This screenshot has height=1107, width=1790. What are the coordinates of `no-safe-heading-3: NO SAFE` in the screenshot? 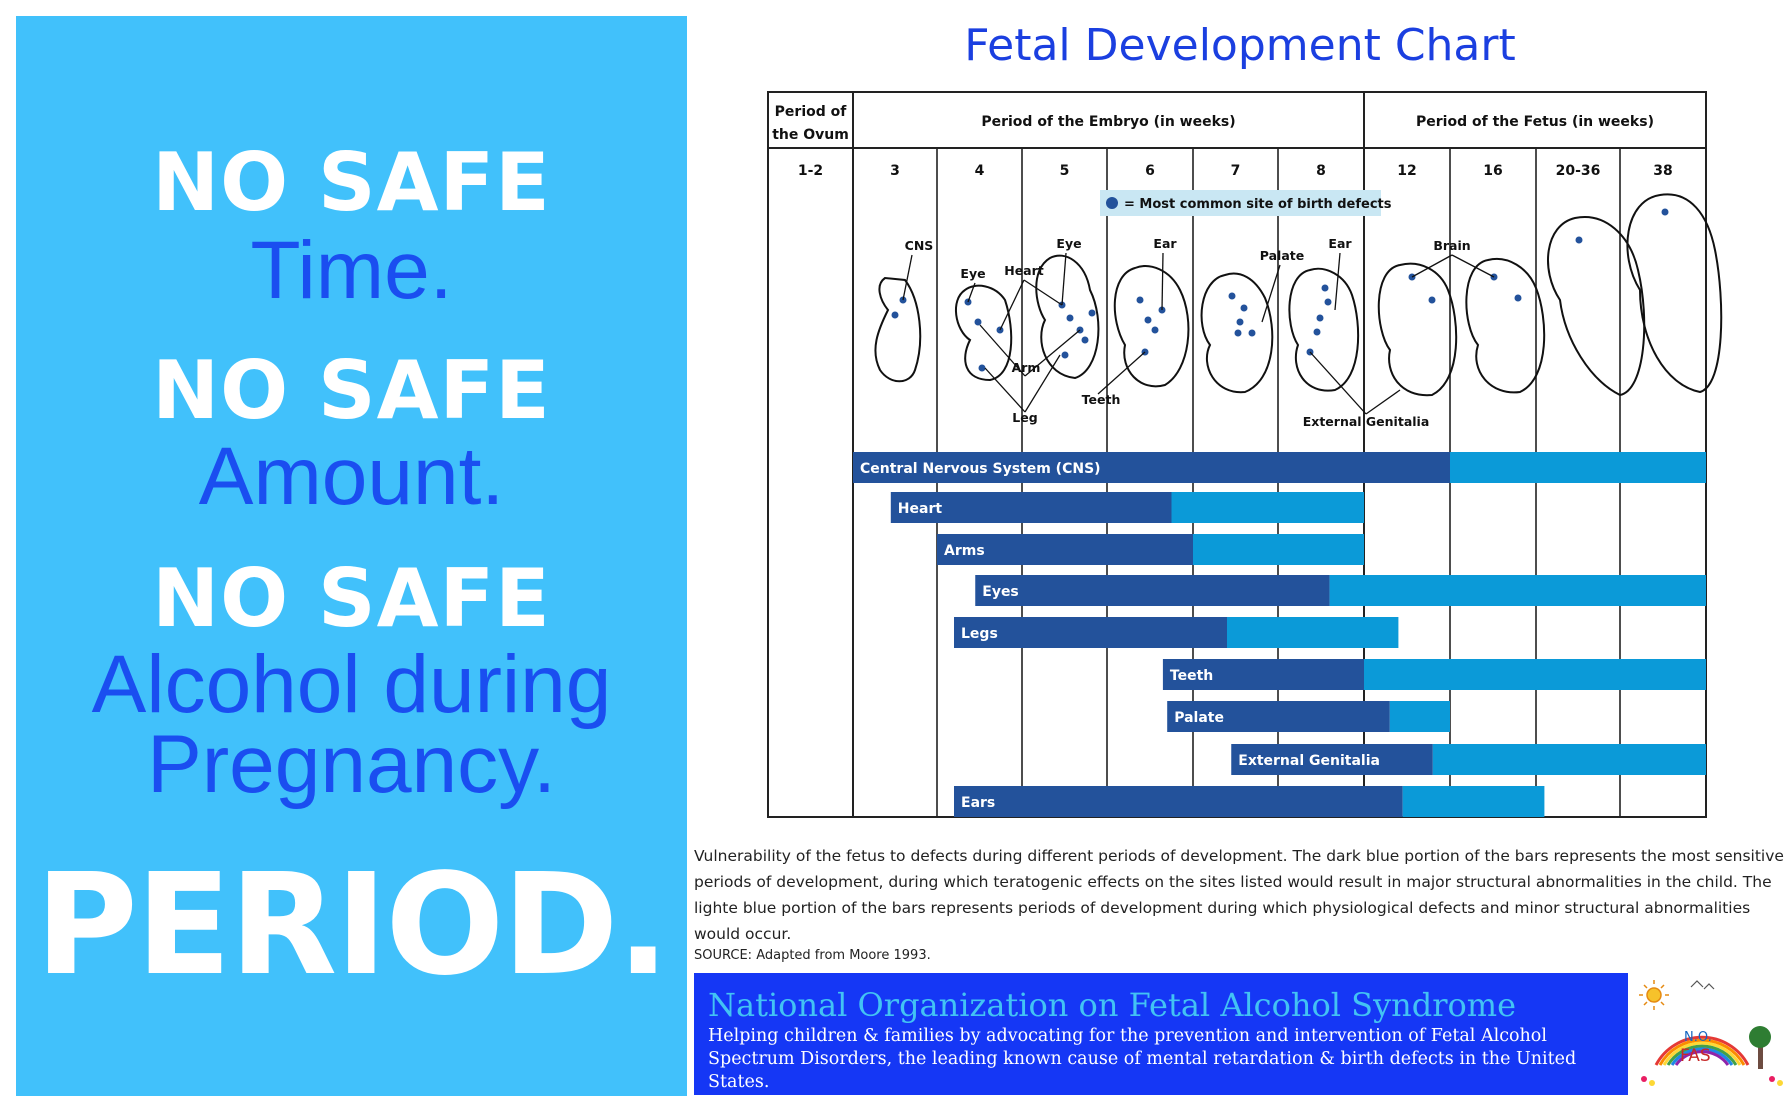 It's located at (351, 598).